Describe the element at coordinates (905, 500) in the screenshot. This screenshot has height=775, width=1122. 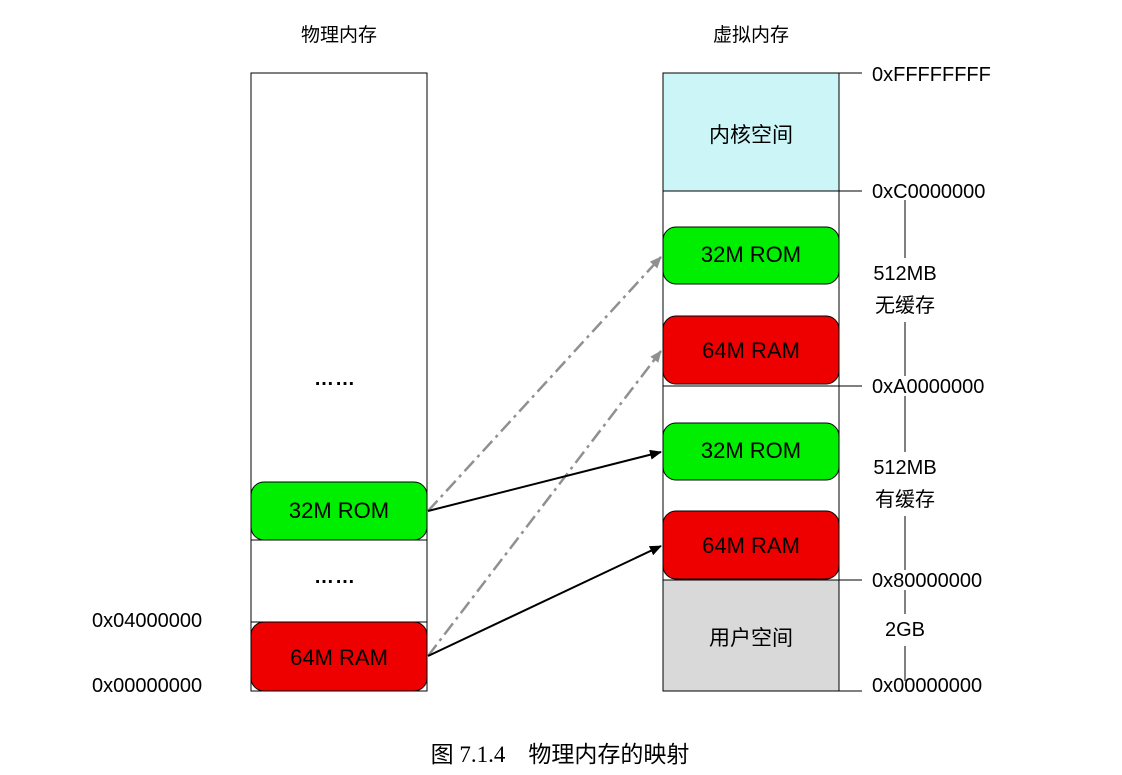
I see `cached-label: 有缓存` at that location.